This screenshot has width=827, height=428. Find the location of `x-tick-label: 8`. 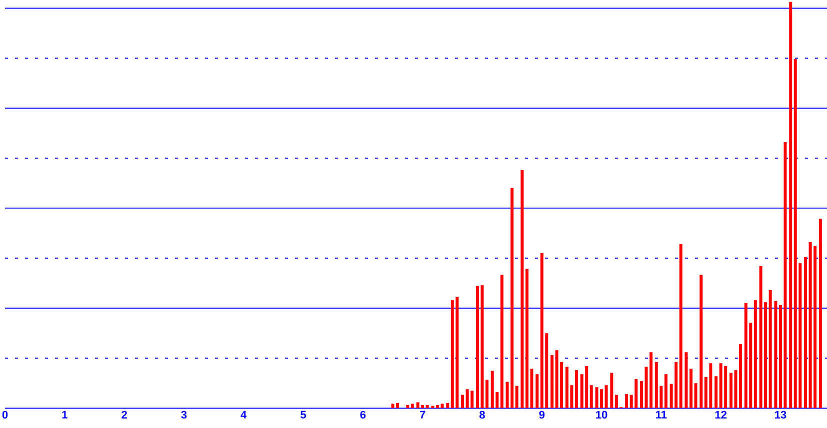

x-tick-label: 8 is located at coordinates (482, 414).